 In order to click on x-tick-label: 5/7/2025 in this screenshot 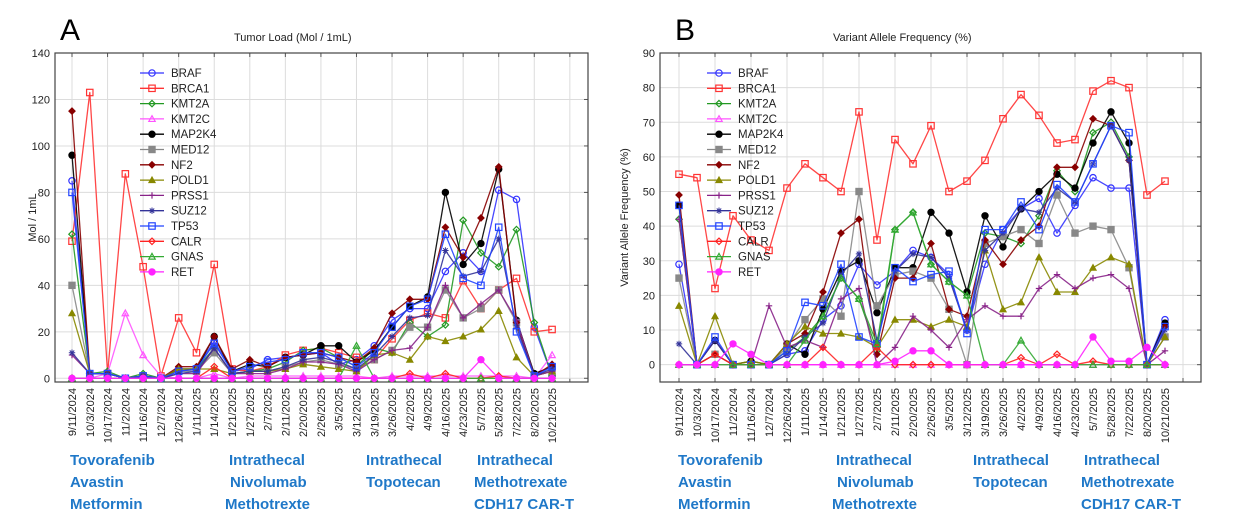, I will do `click(1094, 409)`.